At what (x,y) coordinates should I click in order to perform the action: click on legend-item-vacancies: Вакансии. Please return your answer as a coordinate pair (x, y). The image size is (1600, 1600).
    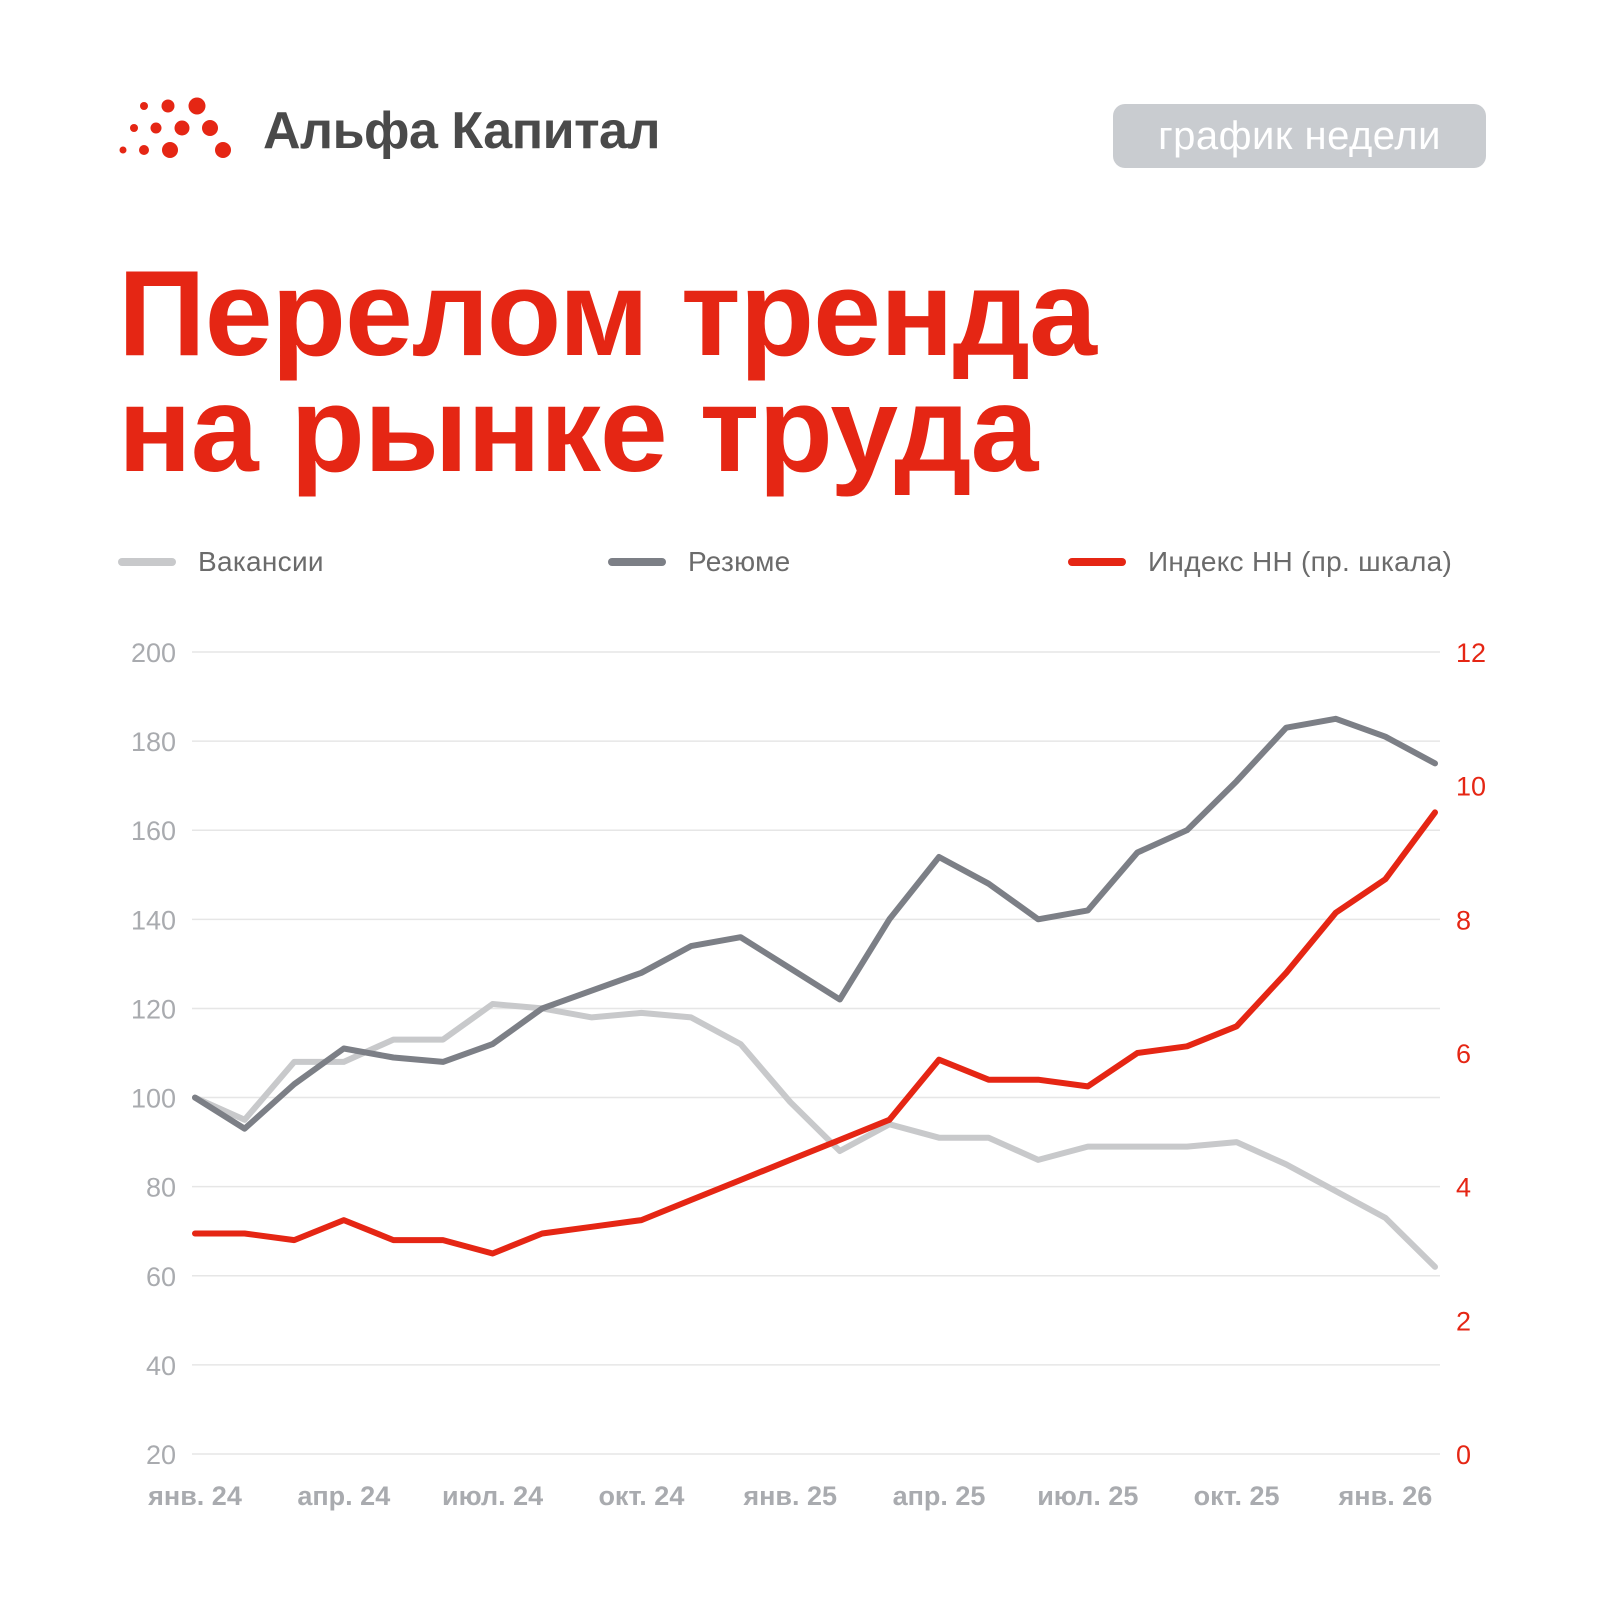
    Looking at the image, I should click on (221, 562).